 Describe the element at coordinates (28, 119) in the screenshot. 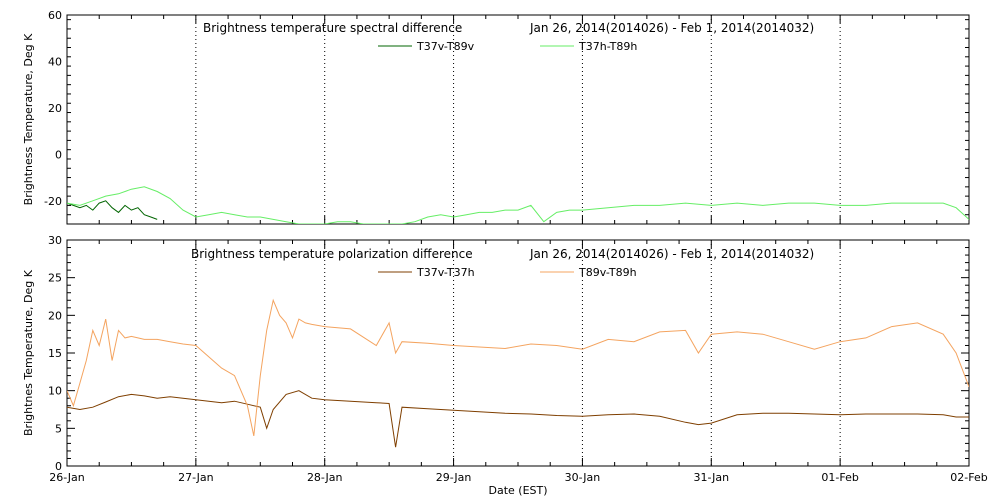

I see `y-axis-label: Brightness Temperature, Deg K` at that location.